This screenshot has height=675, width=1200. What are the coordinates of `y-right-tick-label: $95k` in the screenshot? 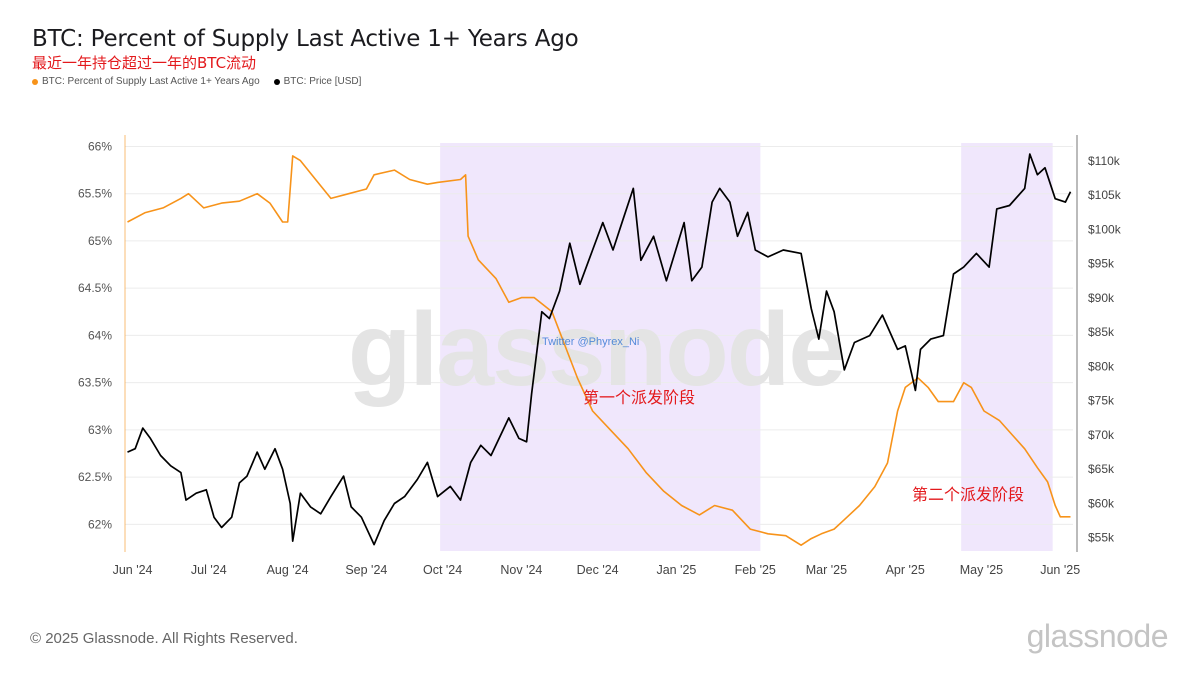 It's located at (1101, 264).